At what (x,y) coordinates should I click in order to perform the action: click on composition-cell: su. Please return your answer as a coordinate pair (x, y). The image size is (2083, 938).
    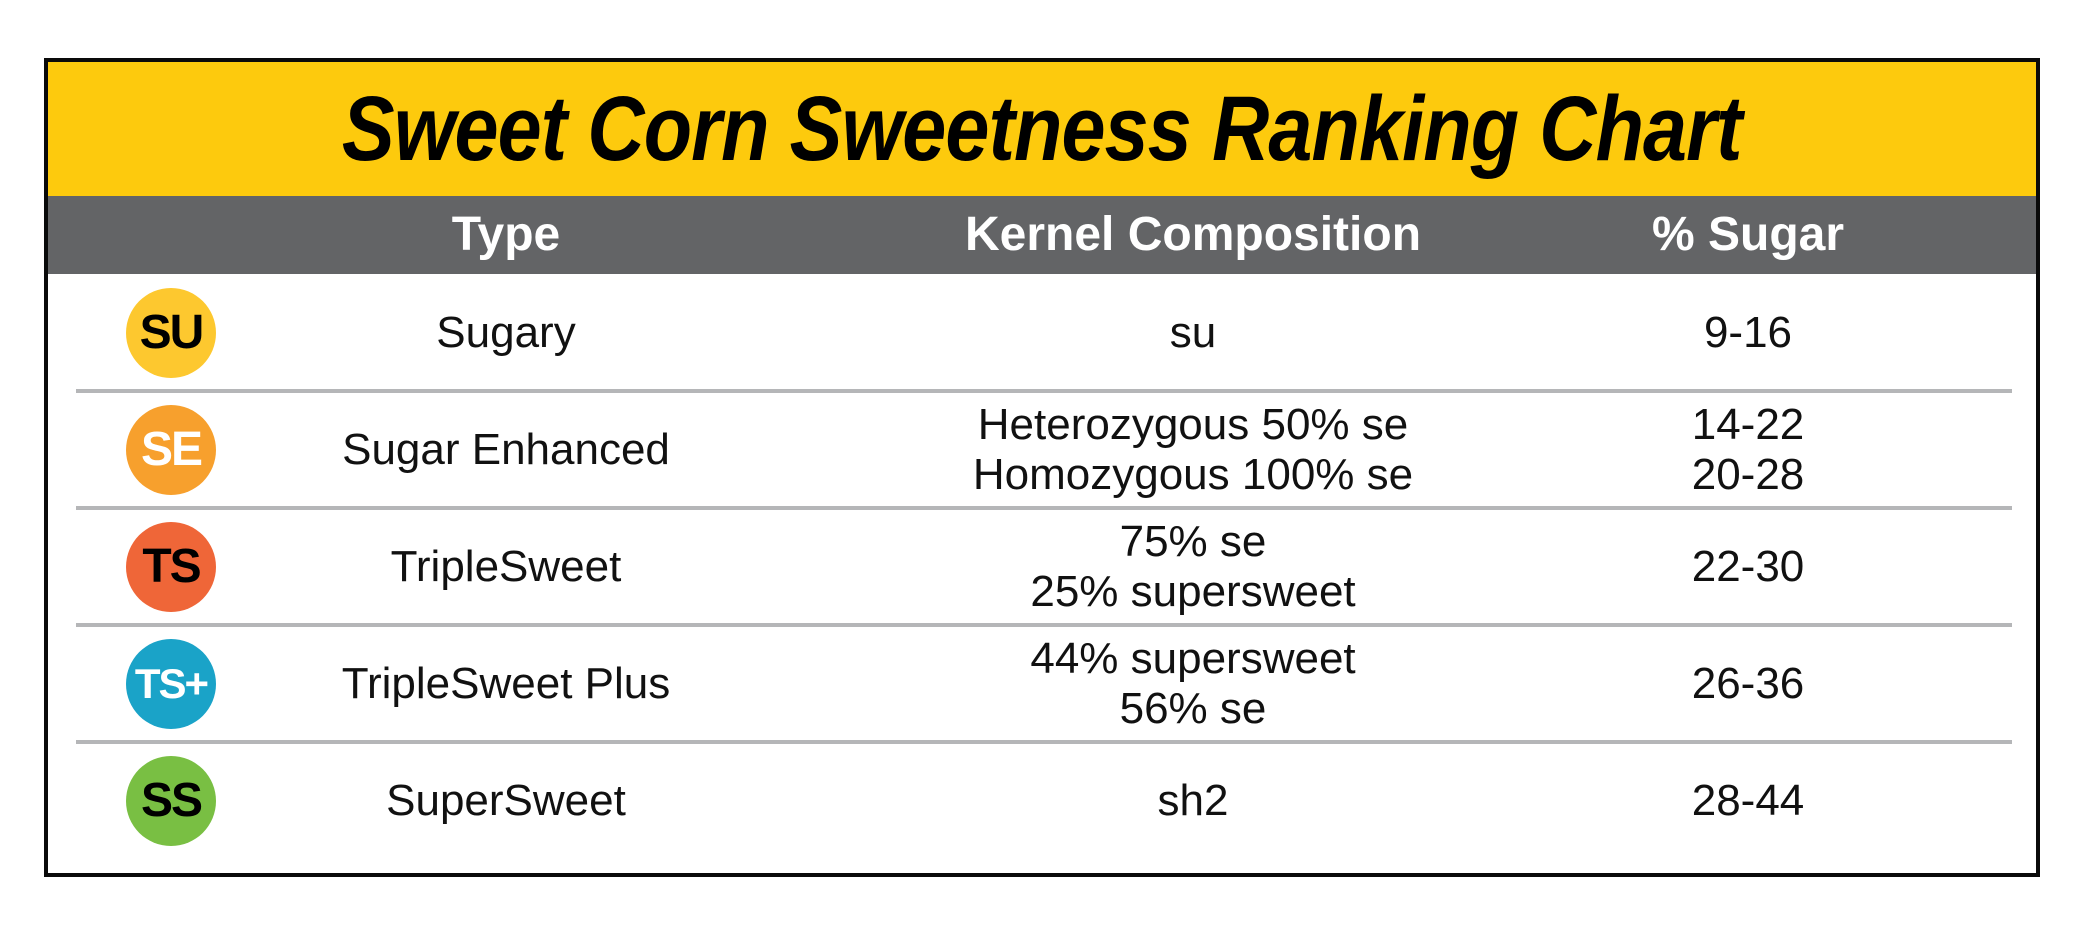
    Looking at the image, I should click on (1193, 332).